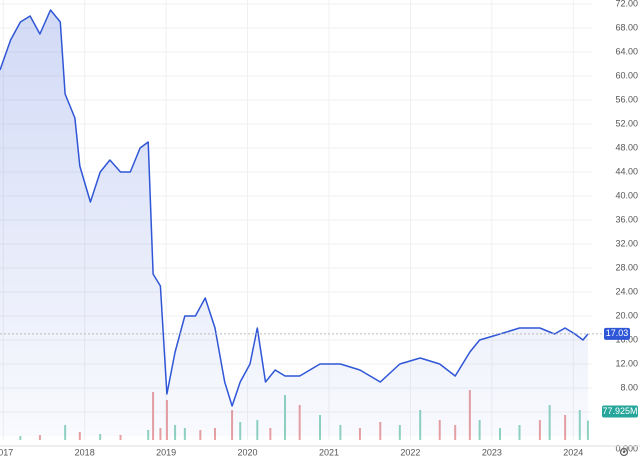 The height and width of the screenshot is (460, 640). What do you see at coordinates (626, 4) in the screenshot?
I see `y-tick-label: 72.00` at bounding box center [626, 4].